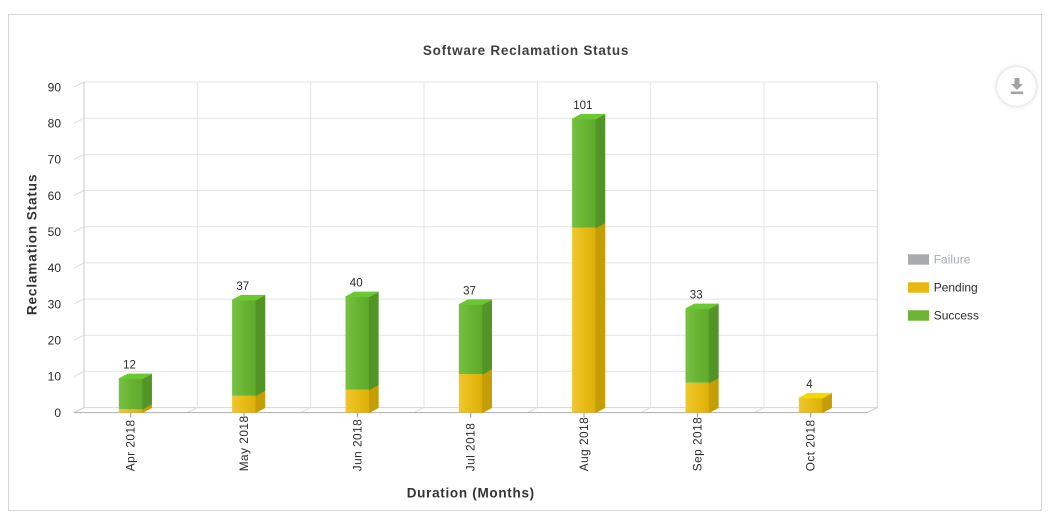 Image resolution: width=1052 pixels, height=519 pixels. I want to click on svg-text: 4, so click(809, 385).